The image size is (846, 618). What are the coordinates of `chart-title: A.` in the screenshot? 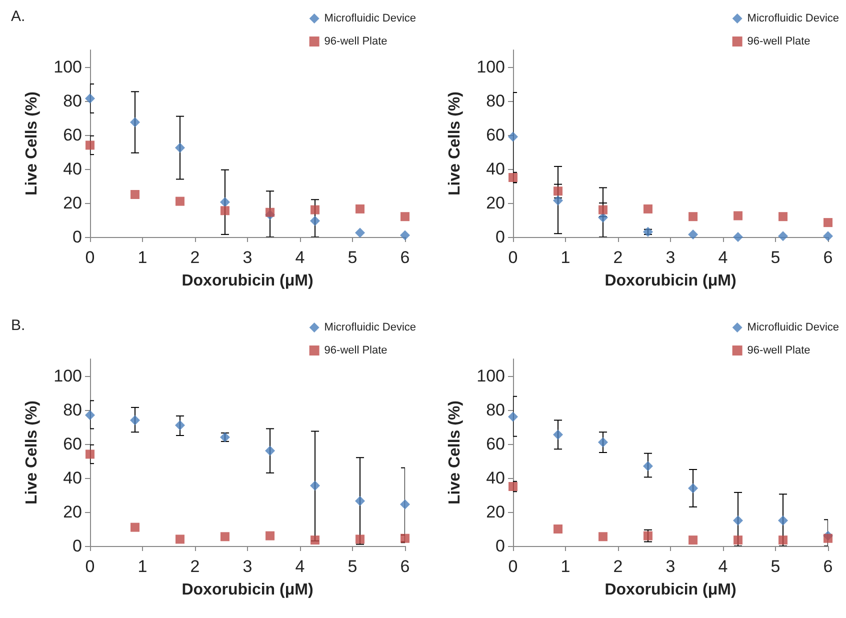 It's located at (18, 16).